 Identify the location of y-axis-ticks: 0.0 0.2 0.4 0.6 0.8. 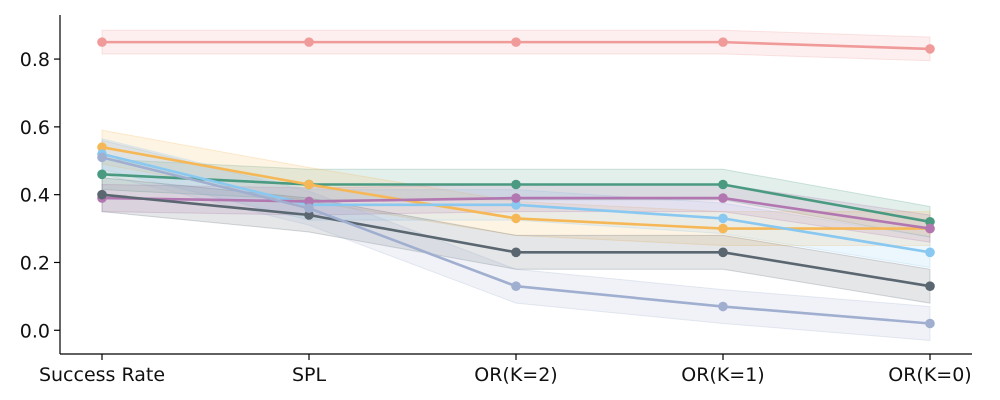
(40, 195).